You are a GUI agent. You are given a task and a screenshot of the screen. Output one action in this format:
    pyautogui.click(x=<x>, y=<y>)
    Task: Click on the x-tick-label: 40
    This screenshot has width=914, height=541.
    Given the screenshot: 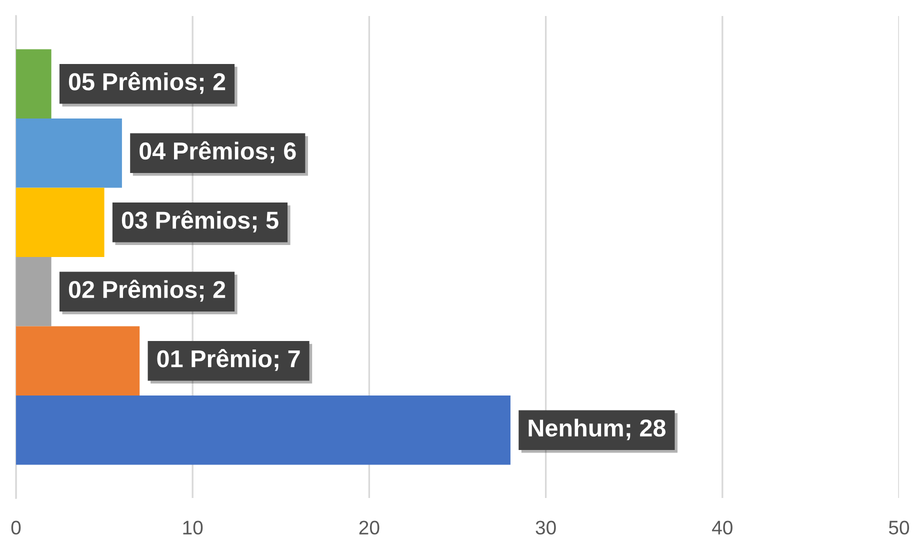 What is the action you would take?
    pyautogui.click(x=722, y=527)
    